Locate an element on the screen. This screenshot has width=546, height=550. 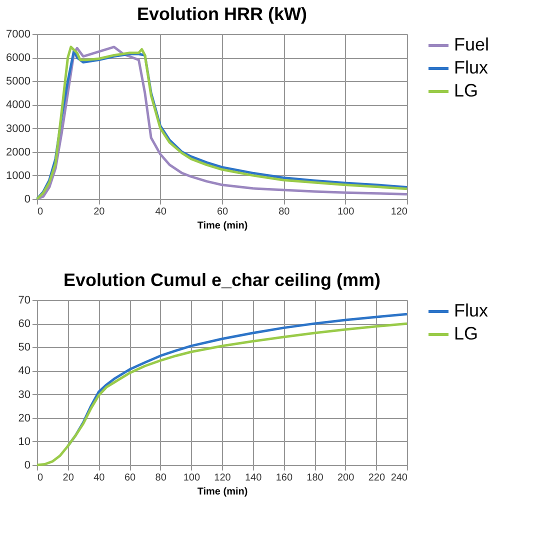
x-tick-label: 160 is located at coordinates (284, 478).